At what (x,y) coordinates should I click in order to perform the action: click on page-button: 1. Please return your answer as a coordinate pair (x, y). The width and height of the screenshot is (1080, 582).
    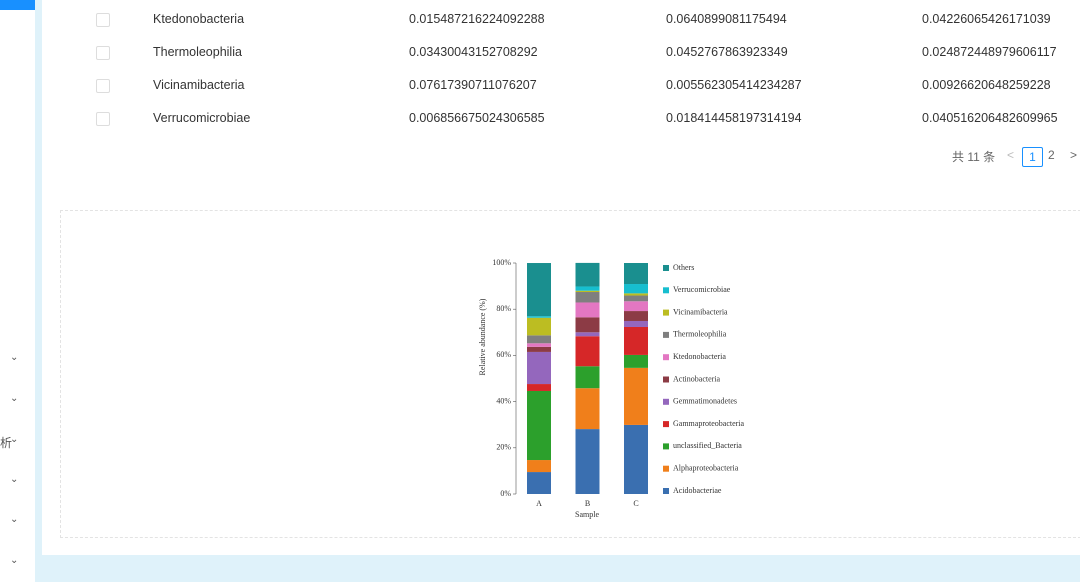
    Looking at the image, I should click on (1032, 157).